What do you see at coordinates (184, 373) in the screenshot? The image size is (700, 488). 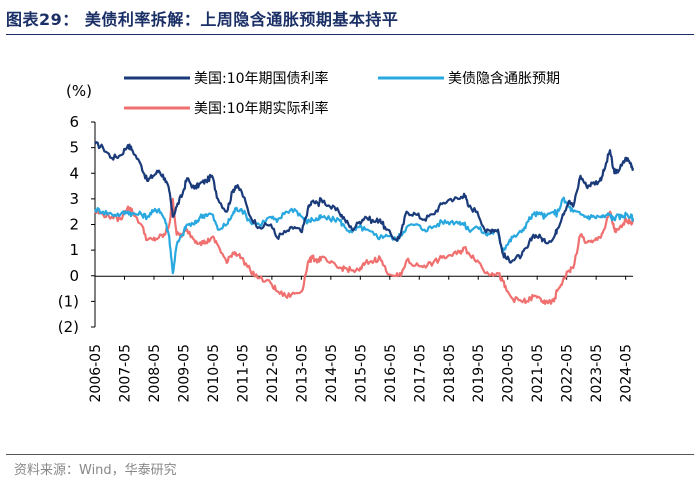 I see `x-tick-label: 2009-05` at bounding box center [184, 373].